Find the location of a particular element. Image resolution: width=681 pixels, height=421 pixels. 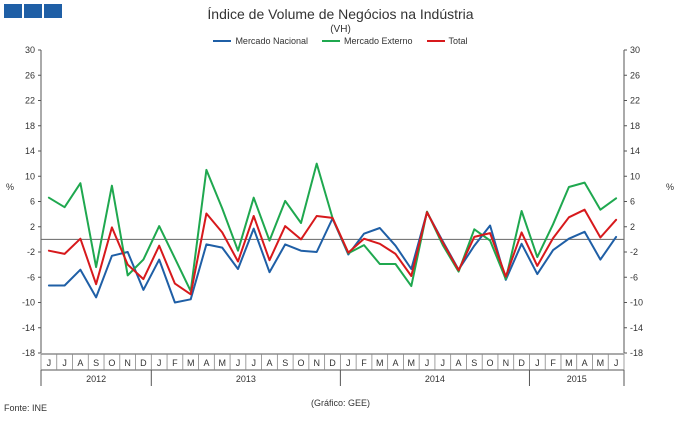

y-tick-label-left: 30 is located at coordinates (30, 50).